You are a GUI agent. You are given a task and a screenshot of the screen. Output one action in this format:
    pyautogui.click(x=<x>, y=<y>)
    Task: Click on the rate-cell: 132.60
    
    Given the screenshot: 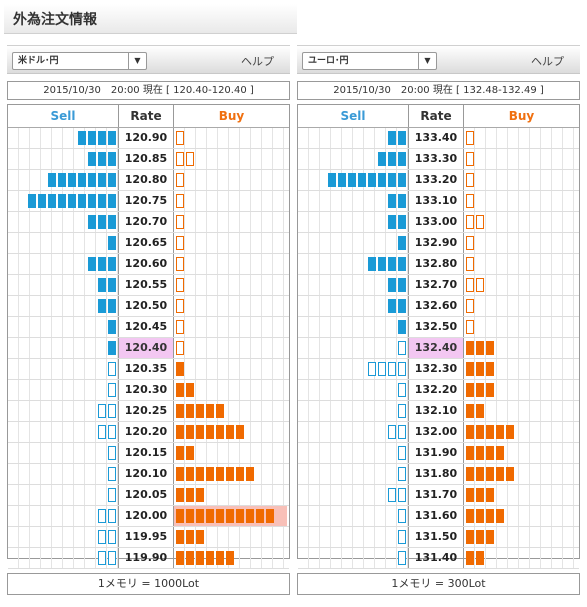 What is the action you would take?
    pyautogui.click(x=436, y=306)
    